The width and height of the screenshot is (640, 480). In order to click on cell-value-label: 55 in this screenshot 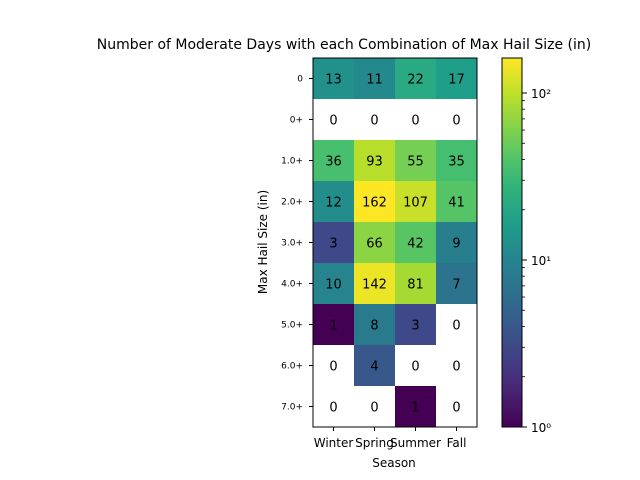, I will do `click(415, 162)`.